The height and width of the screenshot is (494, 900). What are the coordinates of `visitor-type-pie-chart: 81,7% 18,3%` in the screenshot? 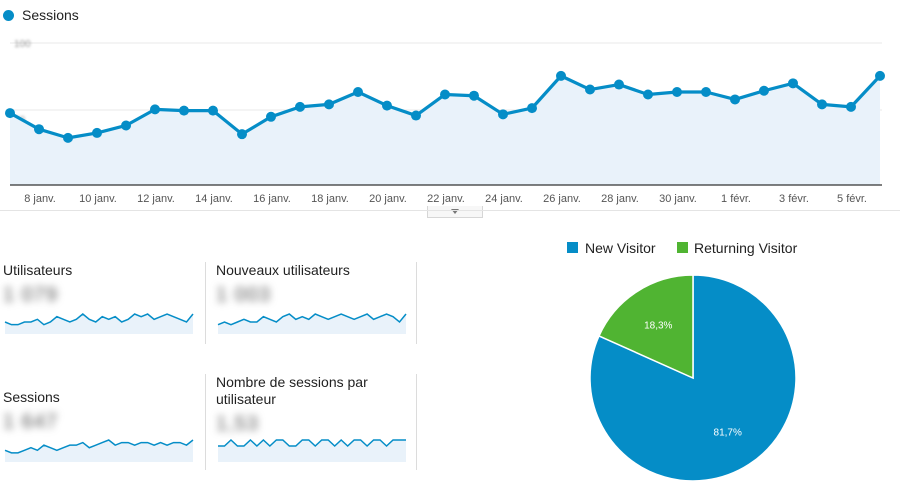 It's located at (693, 378).